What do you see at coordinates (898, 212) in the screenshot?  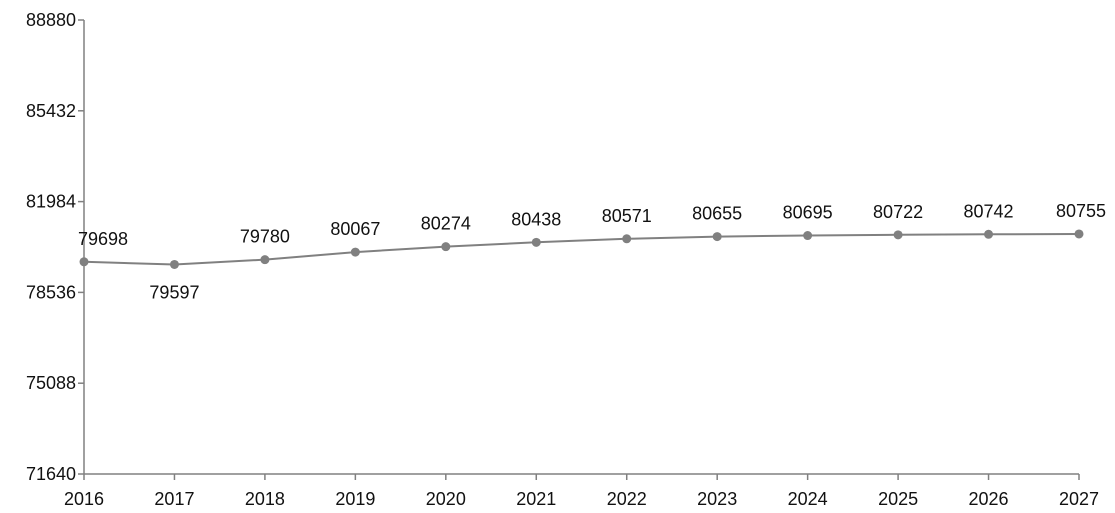 I see `data-label: 80722` at bounding box center [898, 212].